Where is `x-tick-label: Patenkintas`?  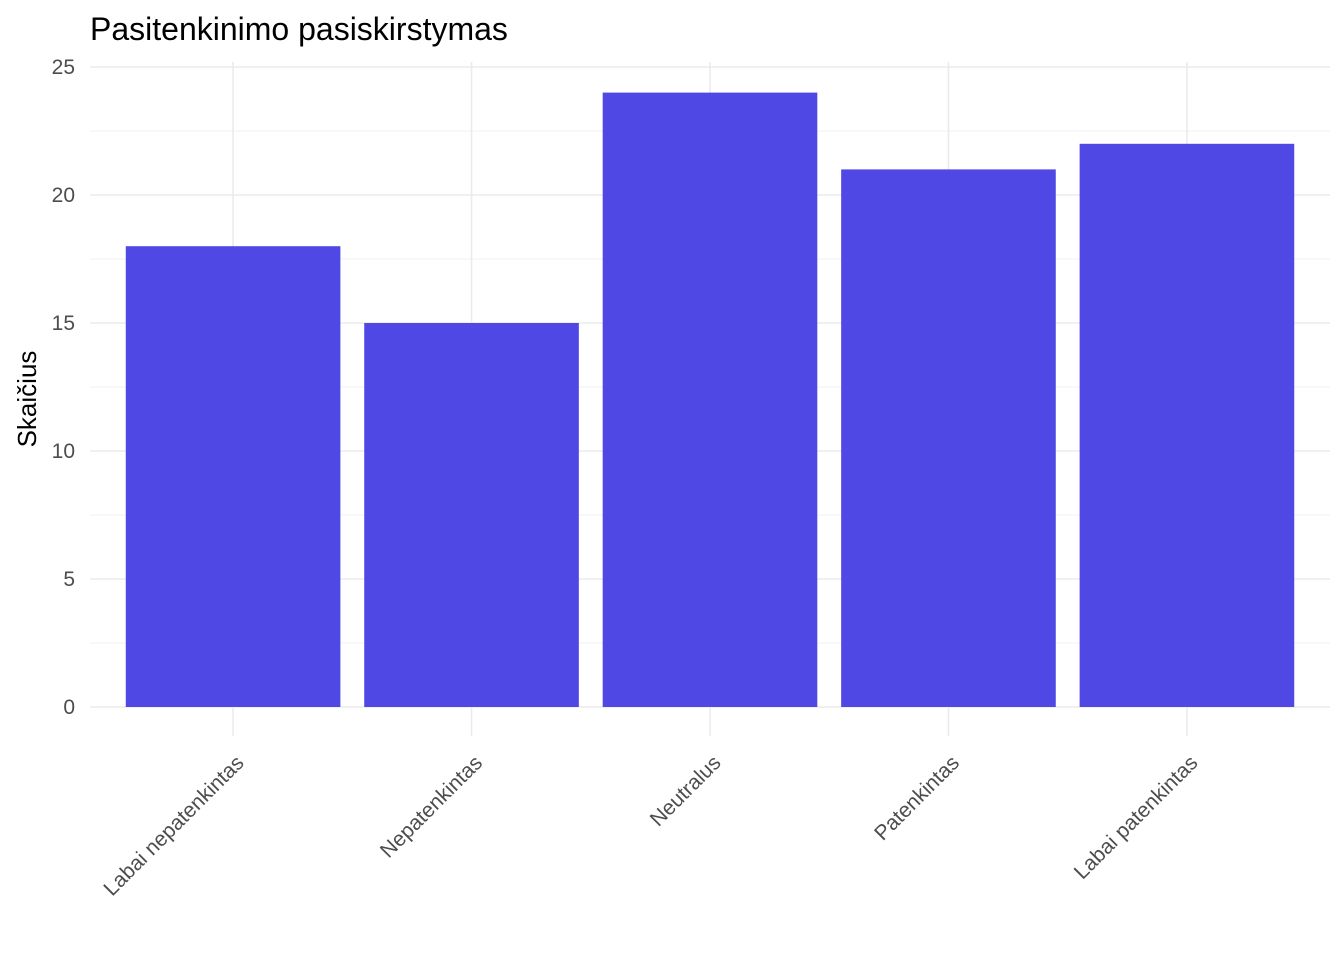 x-tick-label: Patenkintas is located at coordinates (917, 798).